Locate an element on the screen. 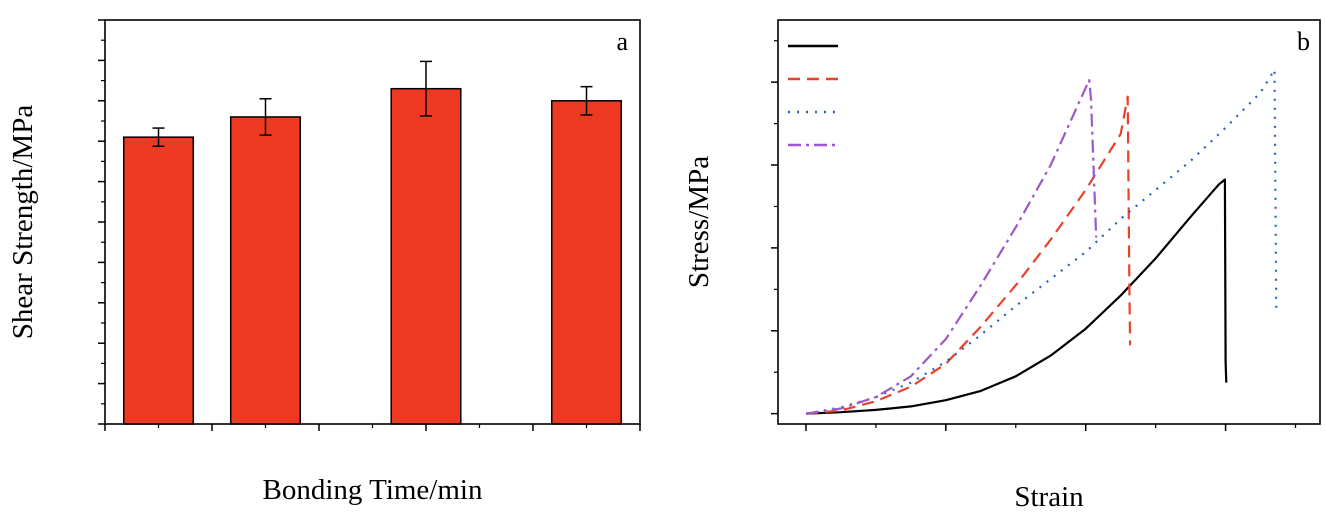 This screenshot has width=1325, height=517. panel-label: b is located at coordinates (1303, 41).